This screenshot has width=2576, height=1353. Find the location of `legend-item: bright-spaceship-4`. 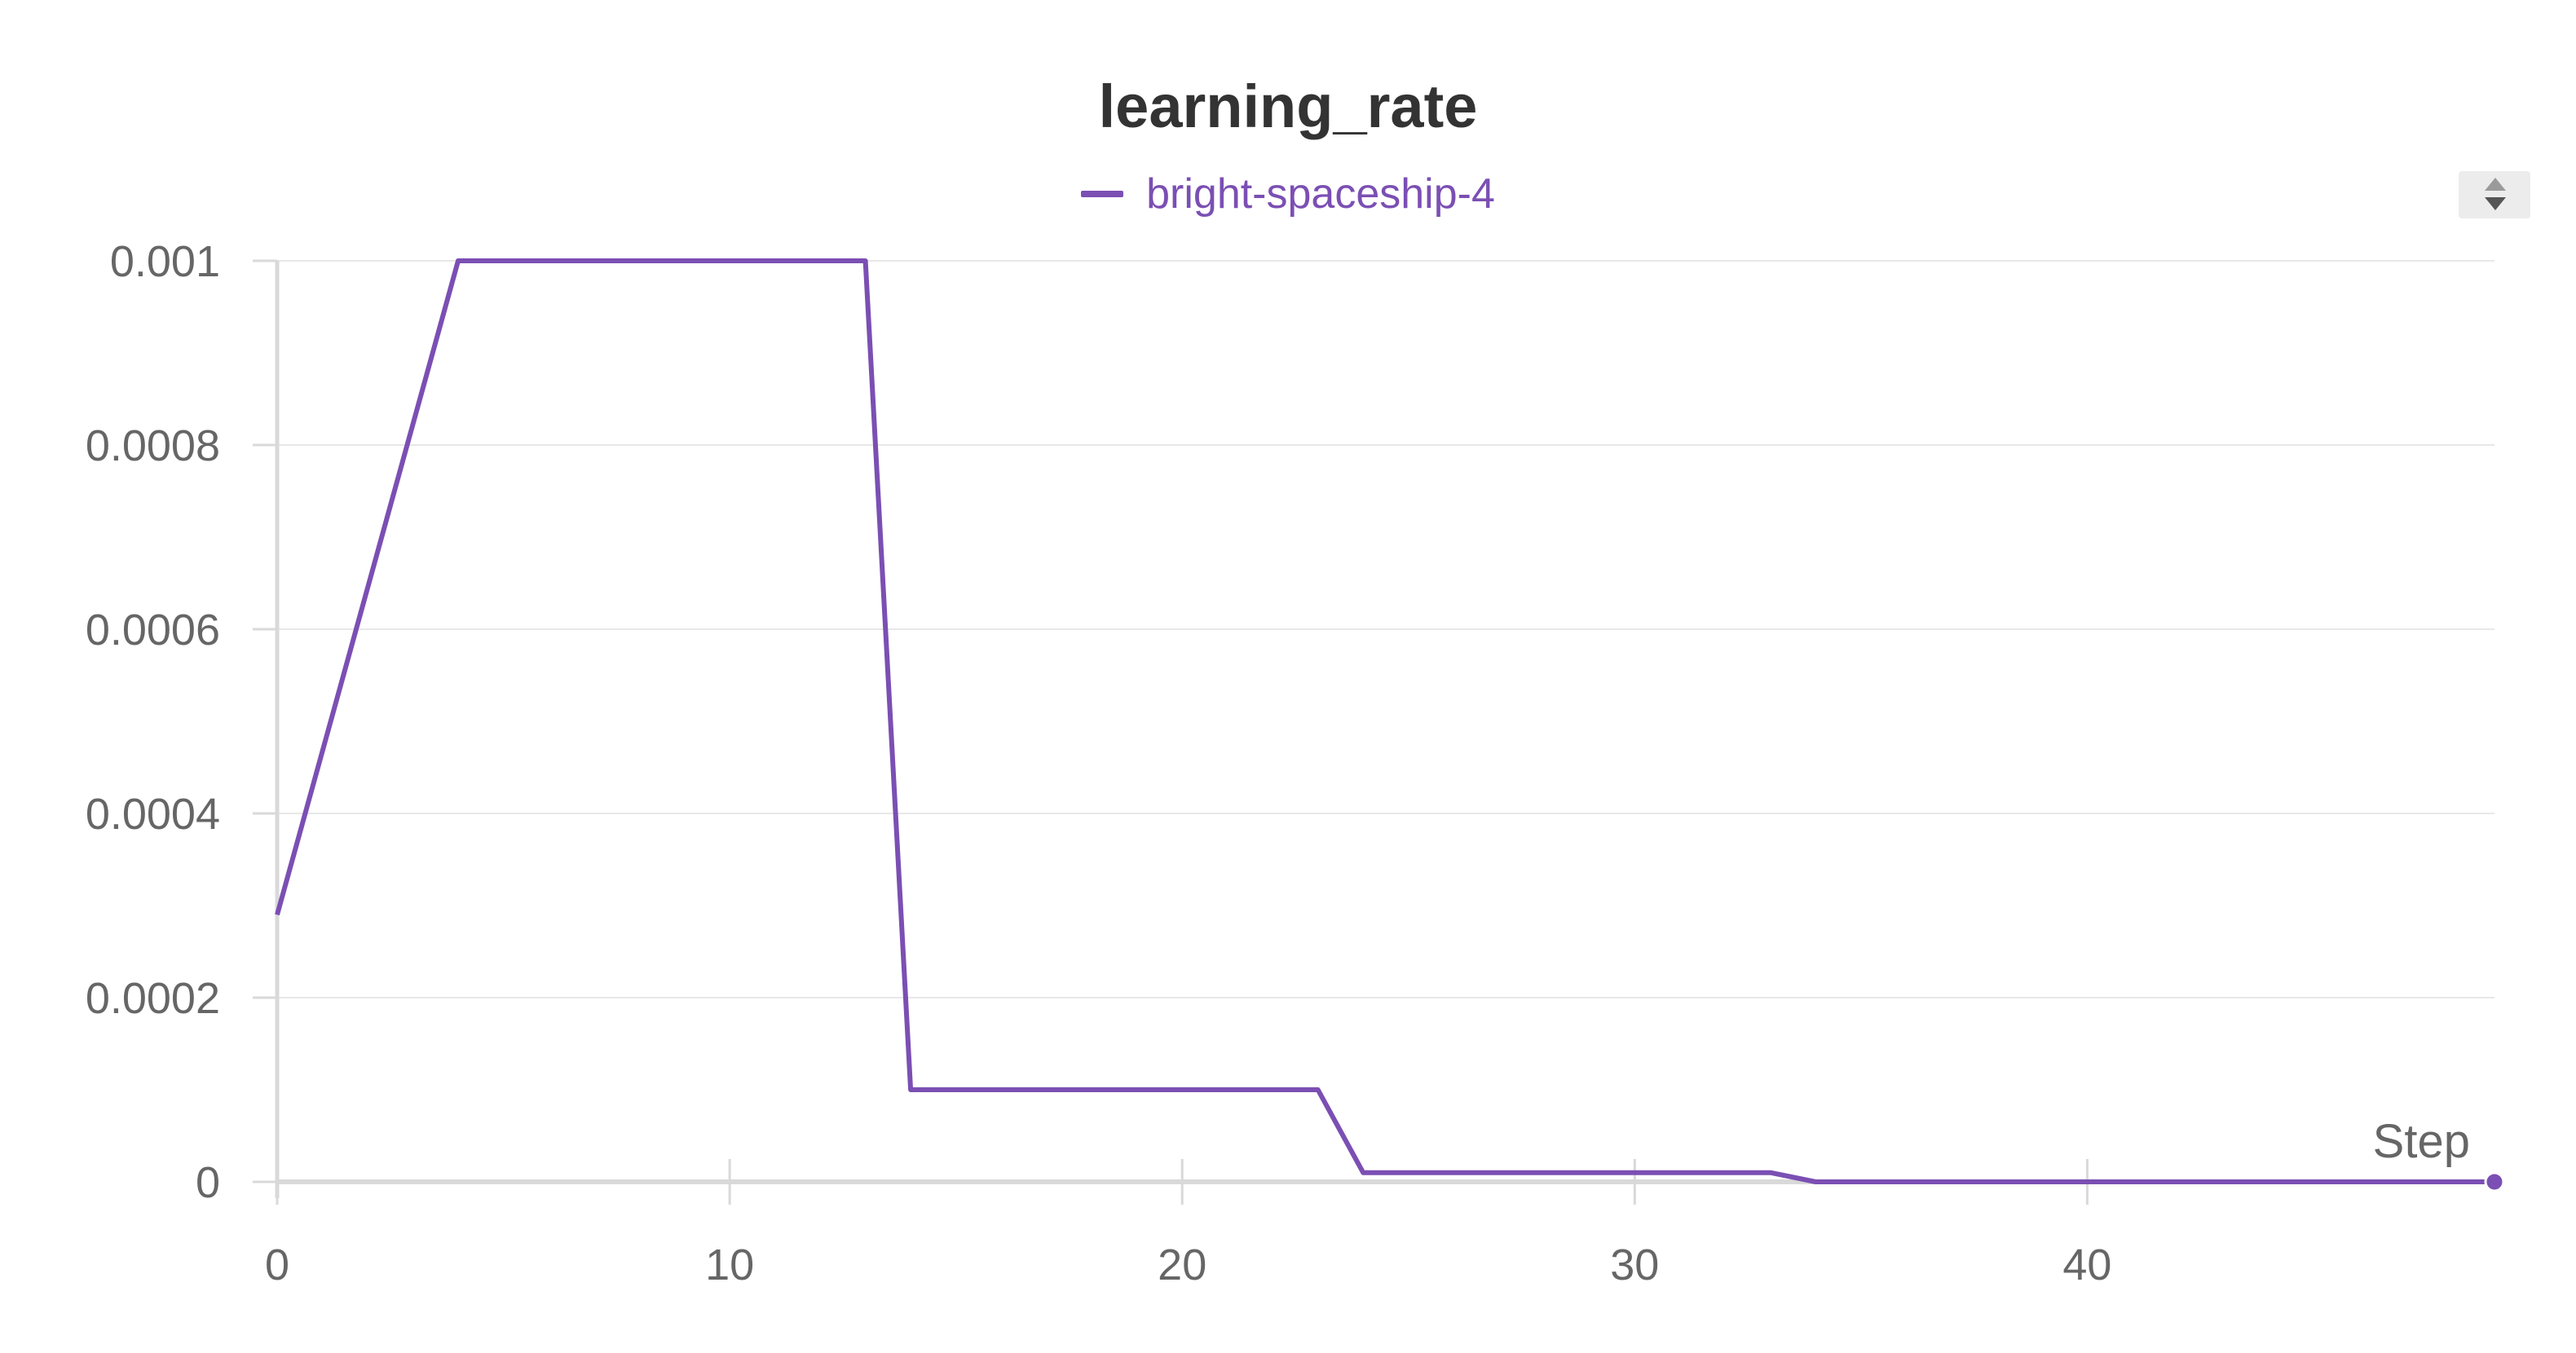

legend-item: bright-spaceship-4 is located at coordinates (1288, 194).